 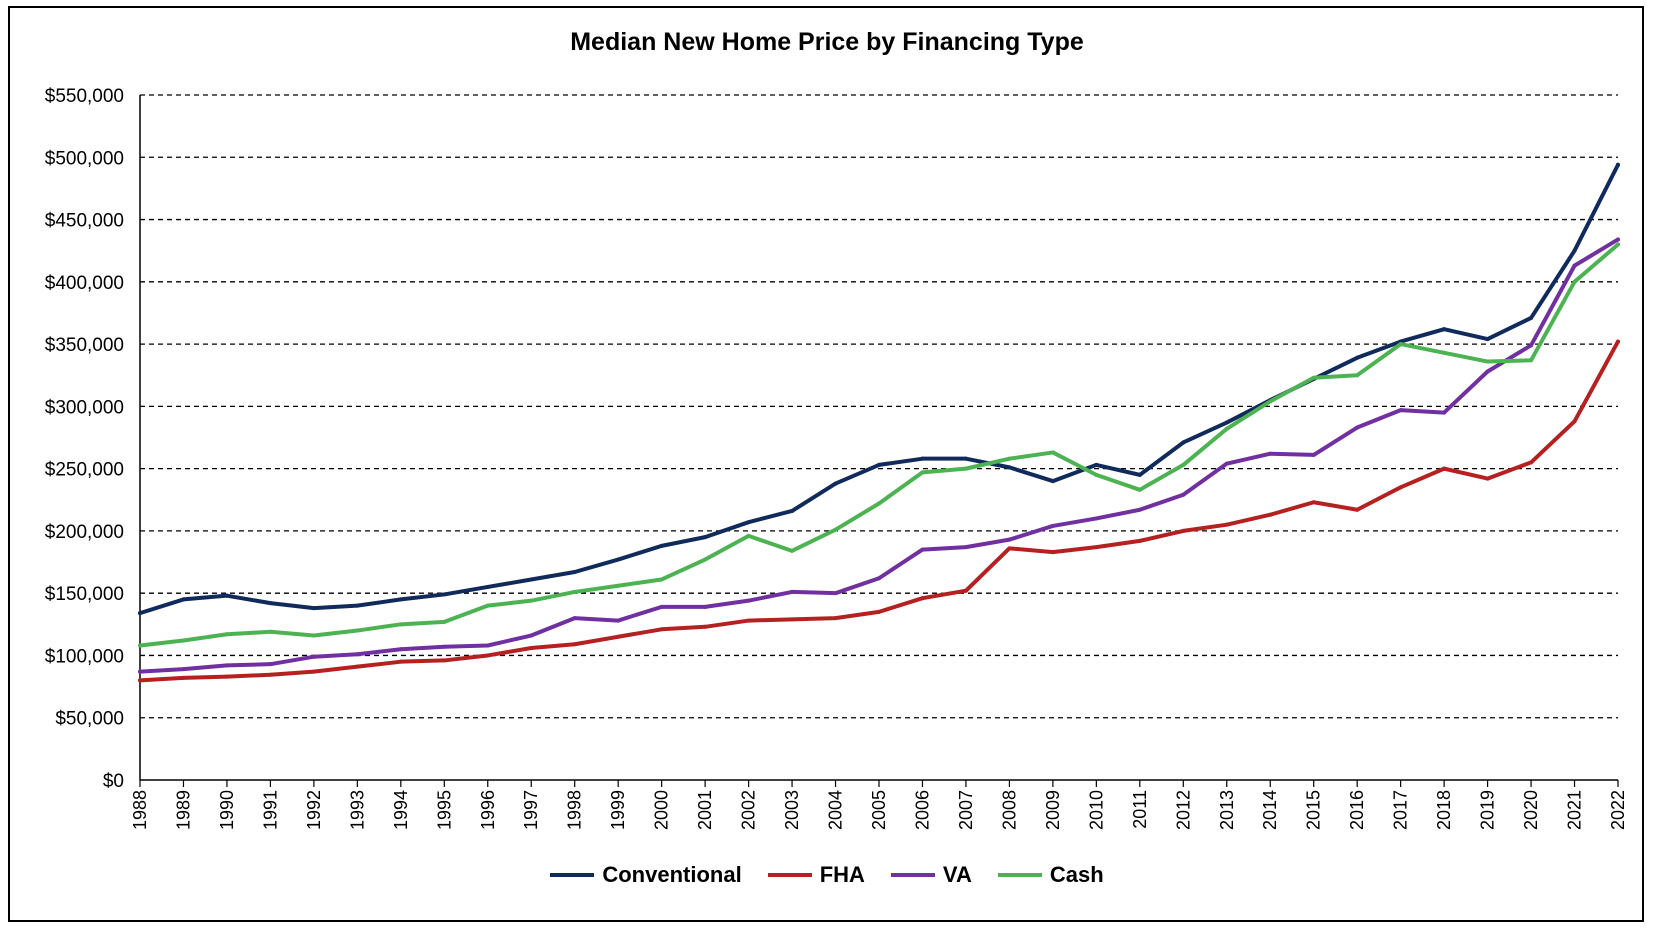 I want to click on y-tick-label: $150,000, so click(x=84, y=594).